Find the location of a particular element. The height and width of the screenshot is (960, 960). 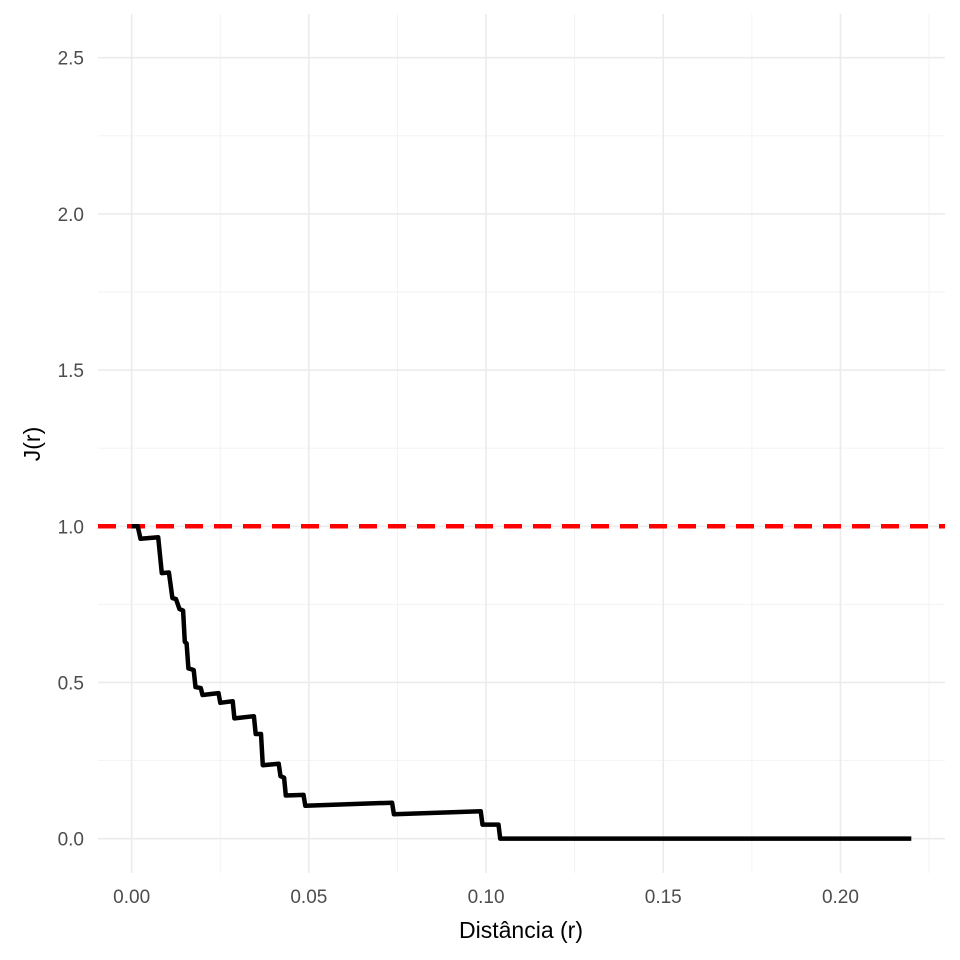

y-tick-label: 2.5 is located at coordinates (71, 59).